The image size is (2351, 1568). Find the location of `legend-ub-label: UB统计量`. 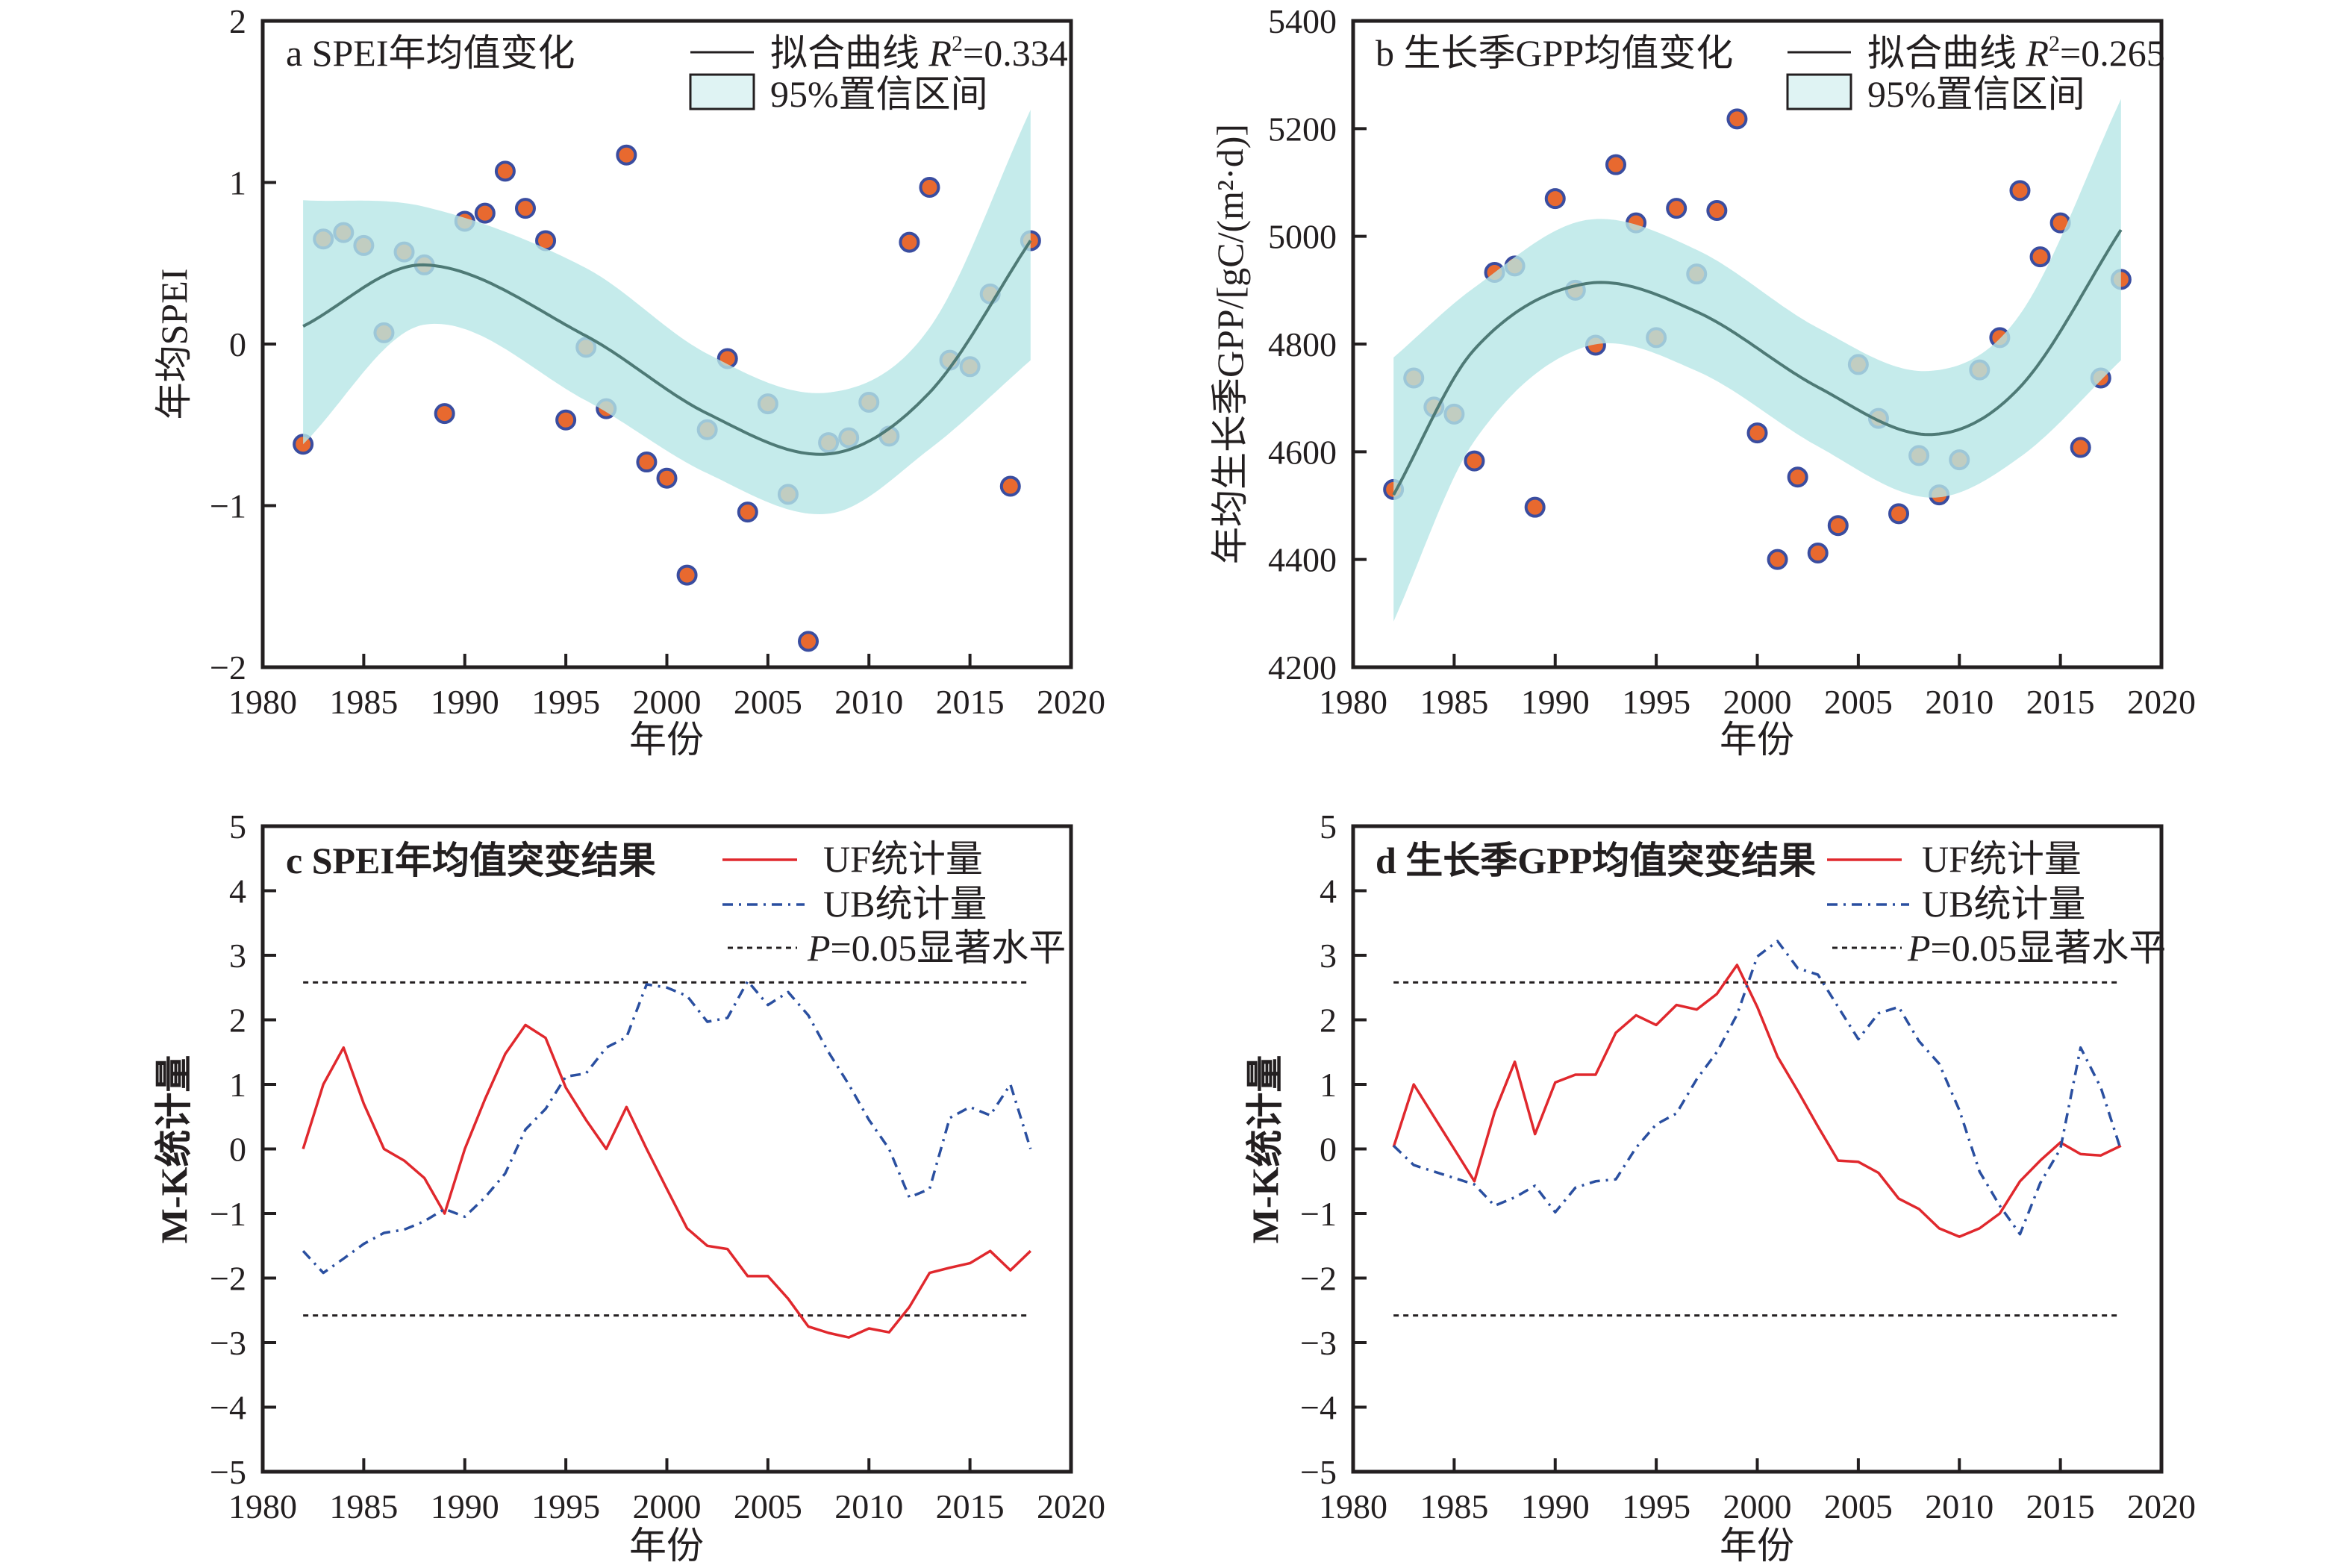

legend-ub-label: UB统计量 is located at coordinates (2003, 904).